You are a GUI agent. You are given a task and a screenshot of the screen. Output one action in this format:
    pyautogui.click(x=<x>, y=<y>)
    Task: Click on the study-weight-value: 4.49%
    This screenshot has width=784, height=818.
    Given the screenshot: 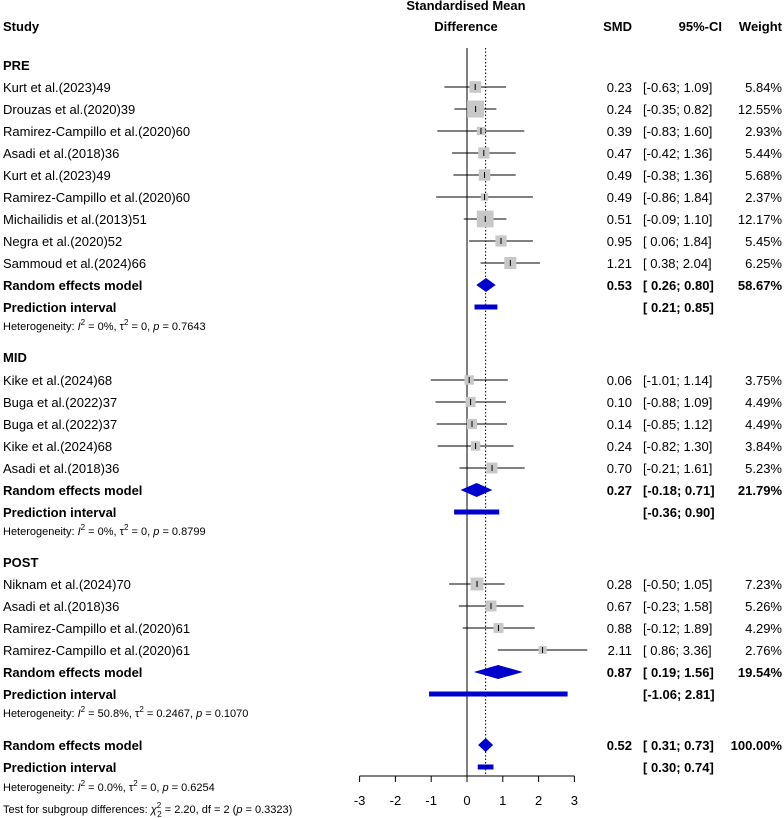 What is the action you would take?
    pyautogui.click(x=763, y=402)
    